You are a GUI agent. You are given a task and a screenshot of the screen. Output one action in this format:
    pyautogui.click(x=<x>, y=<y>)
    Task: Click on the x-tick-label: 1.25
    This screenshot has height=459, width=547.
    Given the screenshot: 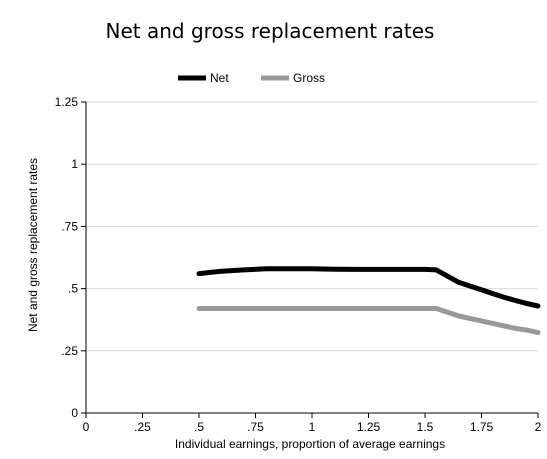 What is the action you would take?
    pyautogui.click(x=369, y=427)
    